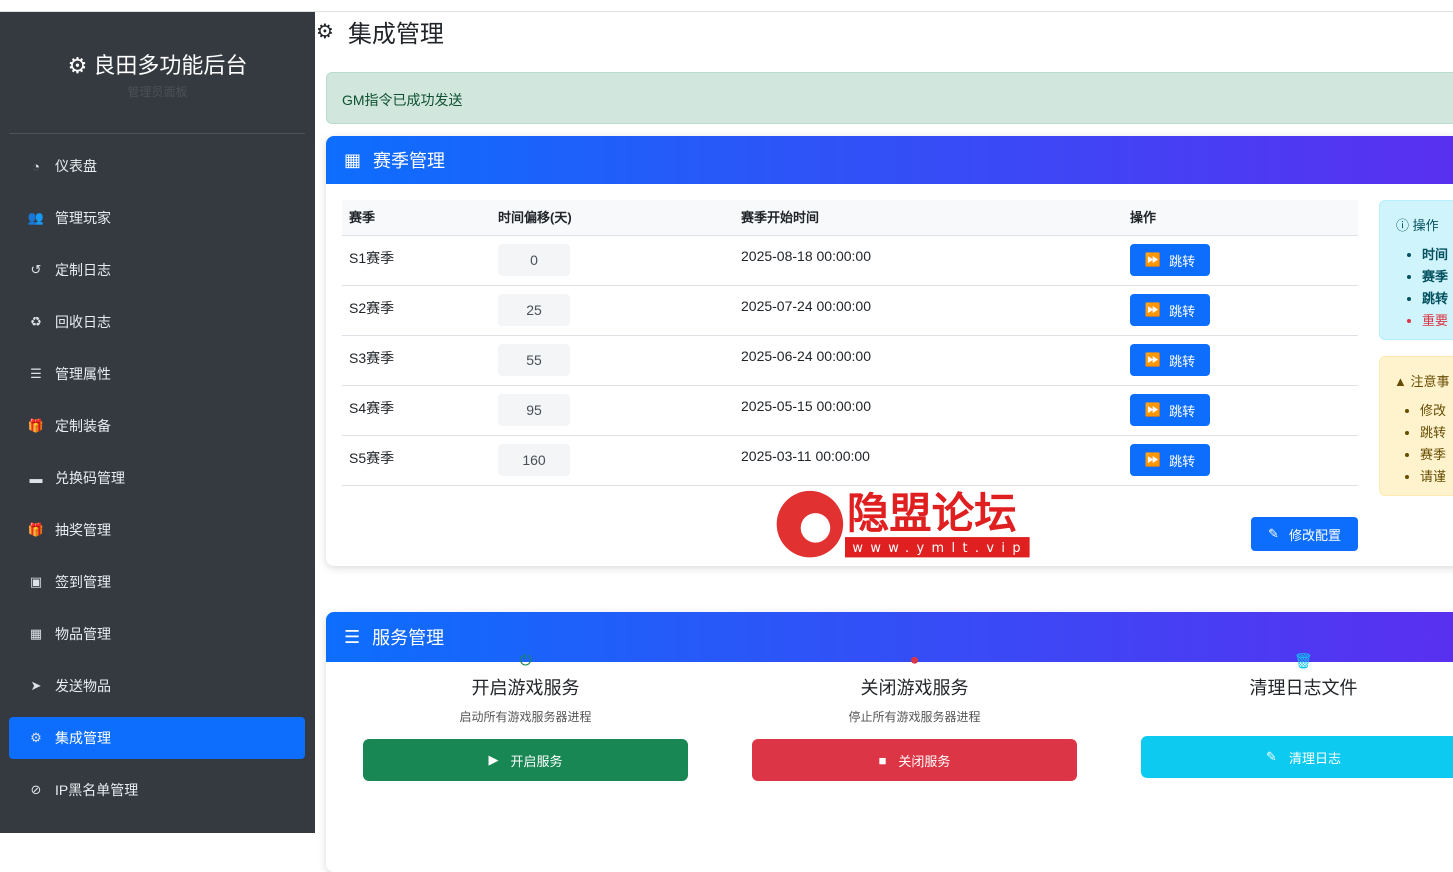 The width and height of the screenshot is (1453, 872). I want to click on sidebar-item: ▬ 兑换码管理, so click(157, 478).